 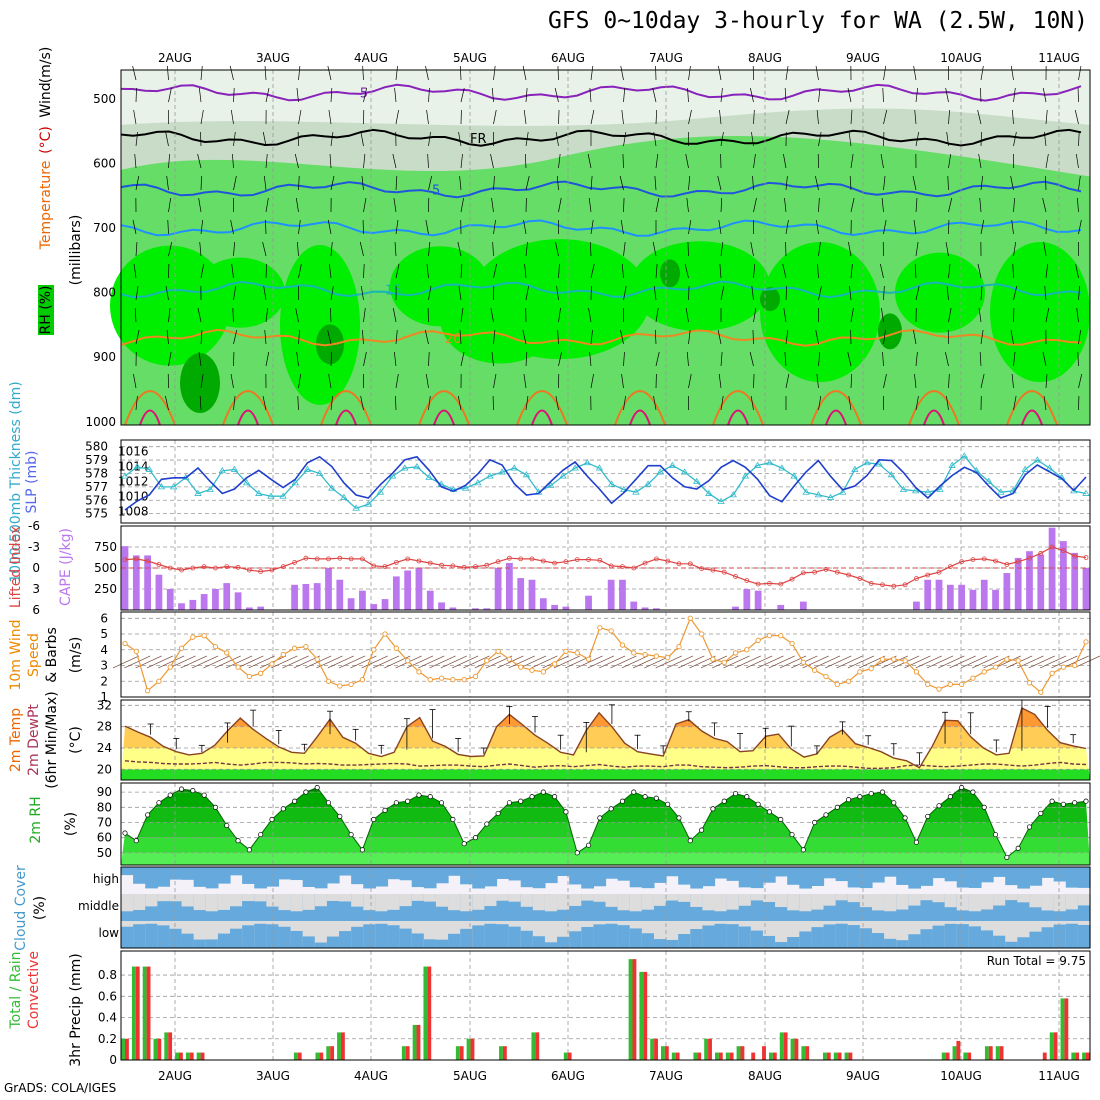 I want to click on y-tick-label: 3, so click(x=36, y=589).